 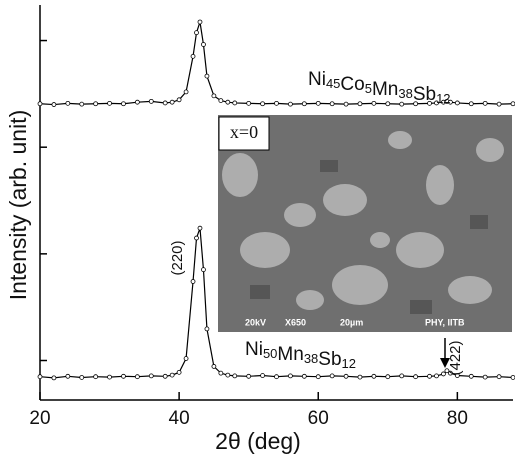 I want to click on peak-annotation: (220), so click(x=177, y=257).